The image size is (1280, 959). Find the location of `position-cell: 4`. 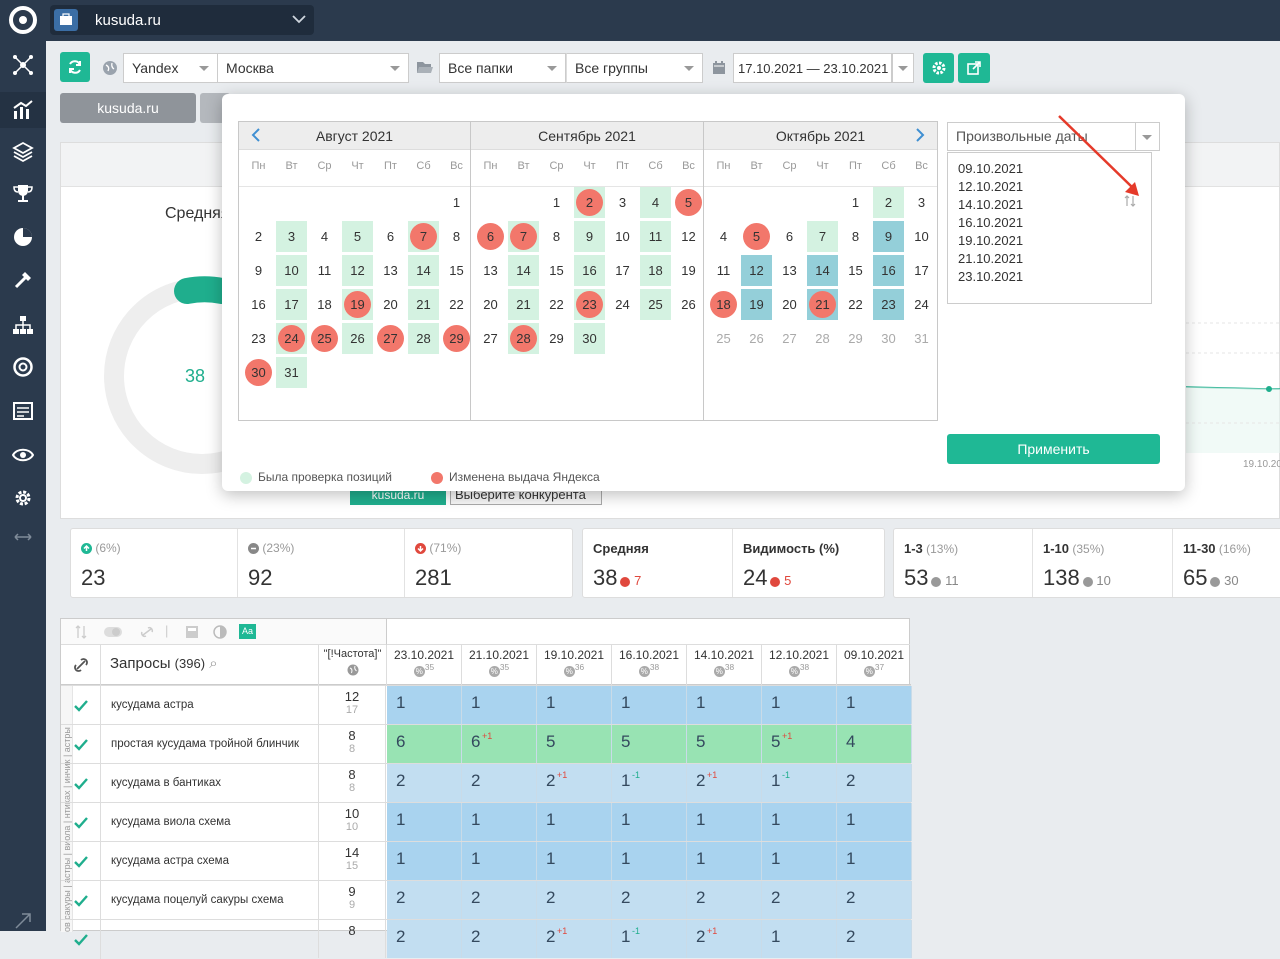

position-cell: 4 is located at coordinates (874, 744).